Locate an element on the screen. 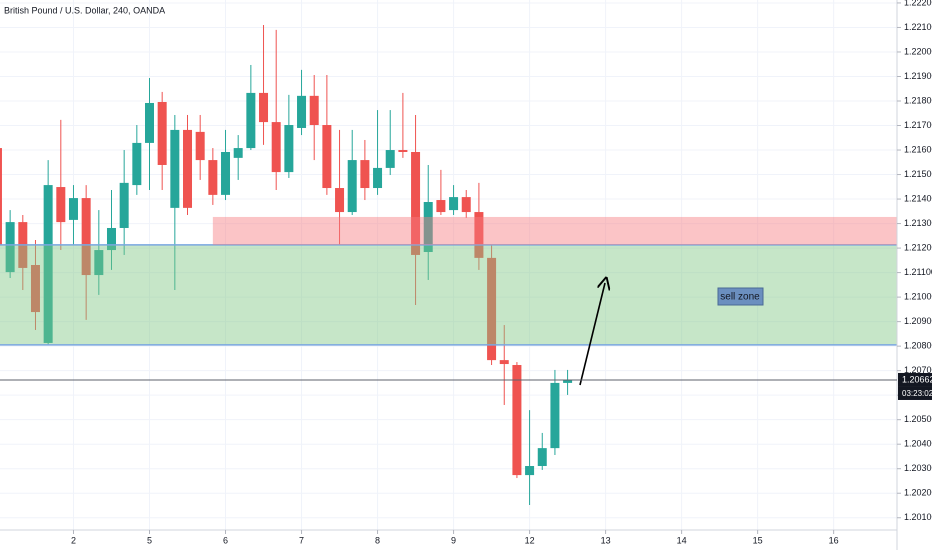  x-tick-label: 14 is located at coordinates (682, 540).